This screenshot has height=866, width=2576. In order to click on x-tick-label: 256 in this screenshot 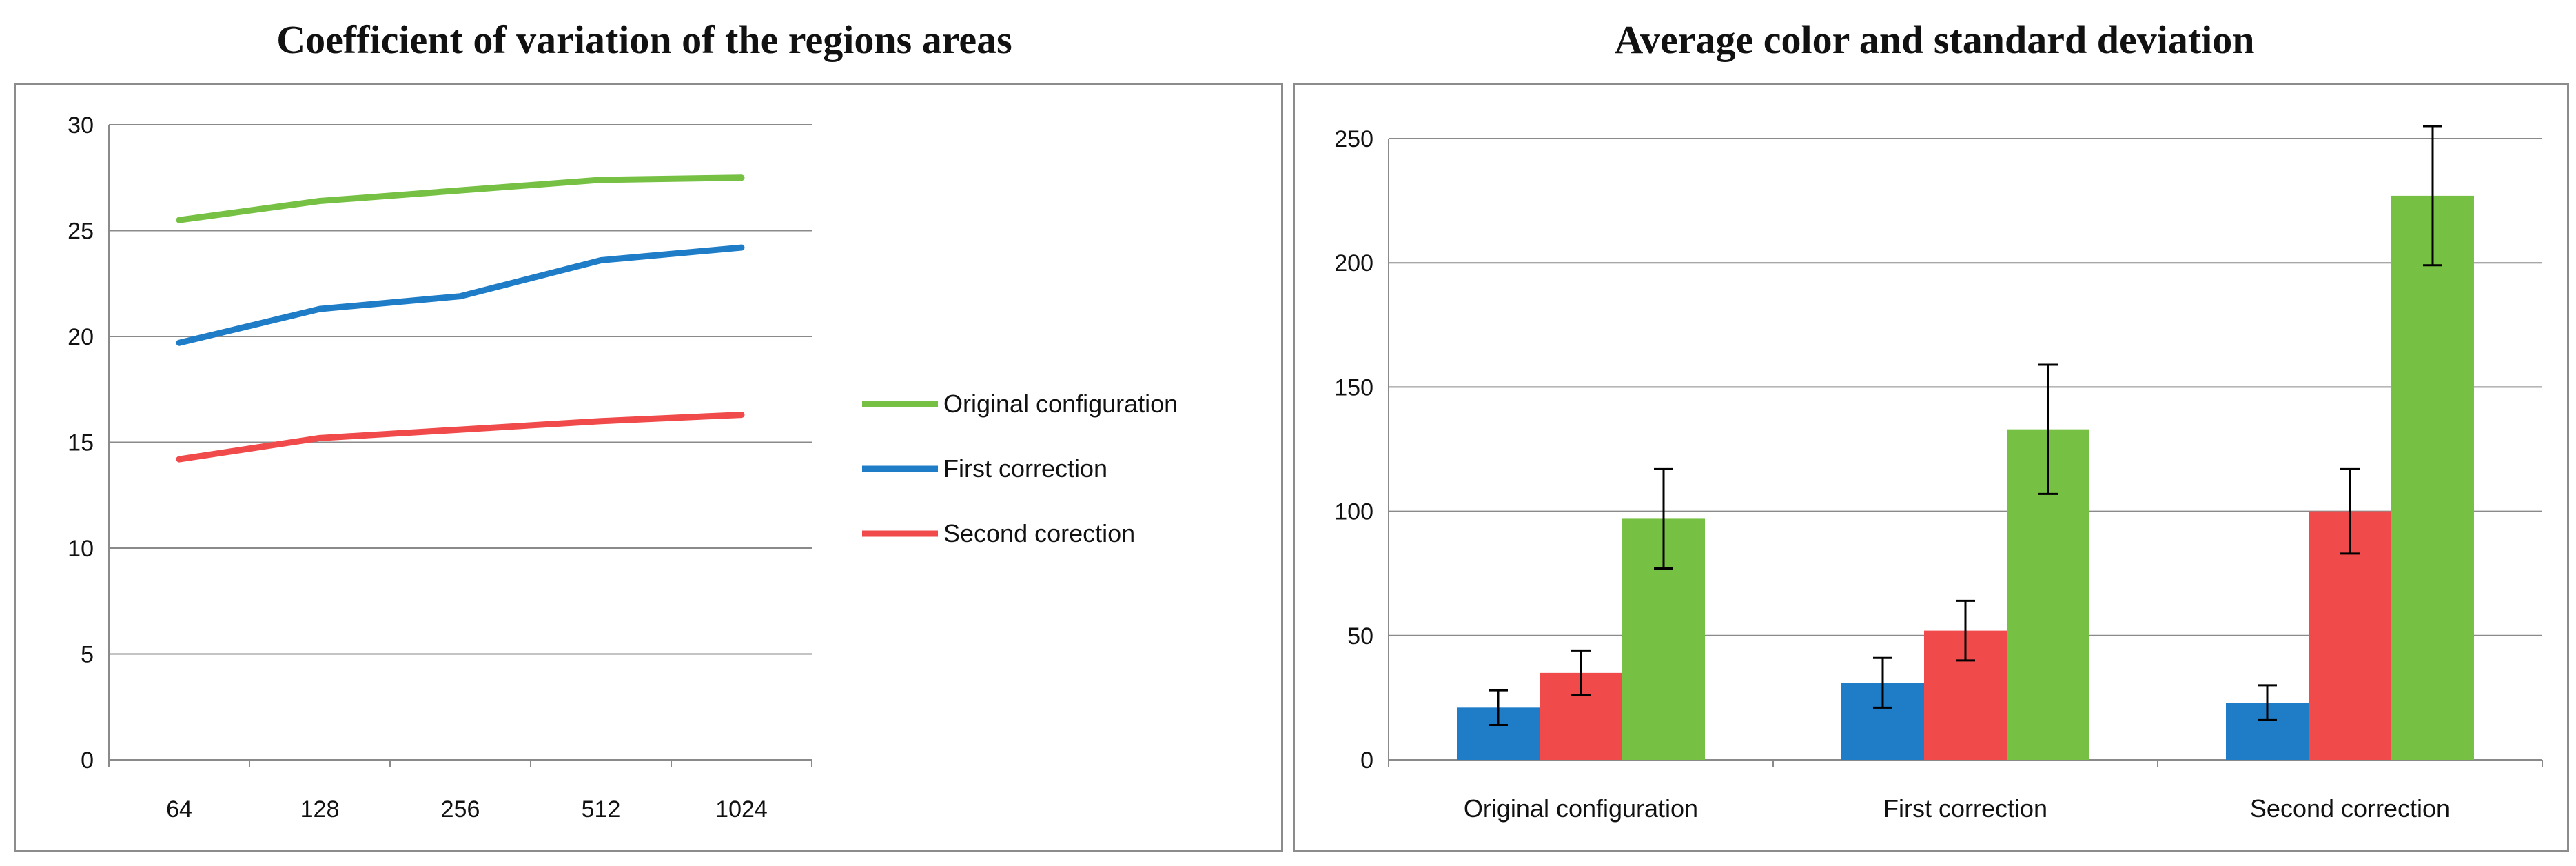, I will do `click(460, 809)`.